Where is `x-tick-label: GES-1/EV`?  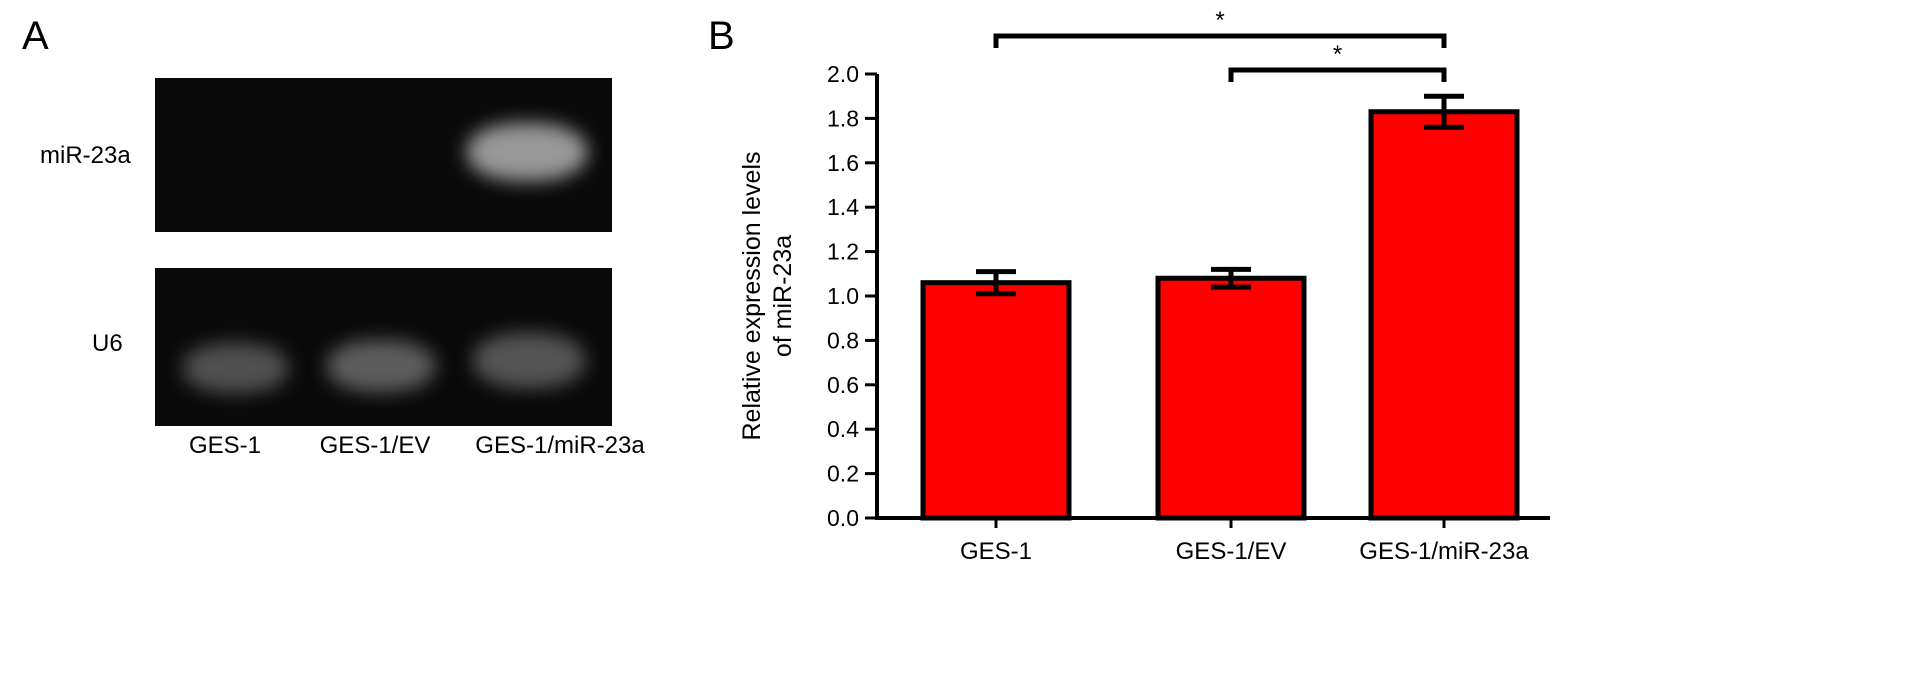
x-tick-label: GES-1/EV is located at coordinates (1231, 551).